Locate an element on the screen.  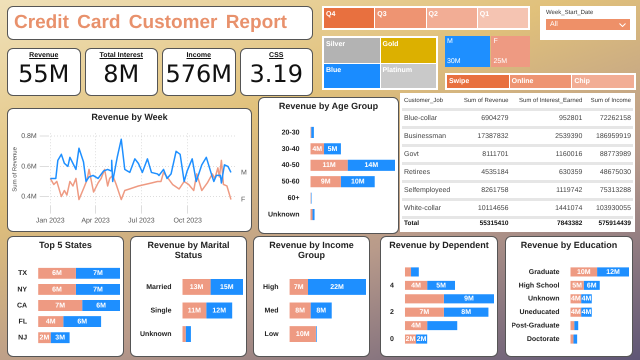
chart-title: Revenue by Dependent is located at coordinates (439, 245).